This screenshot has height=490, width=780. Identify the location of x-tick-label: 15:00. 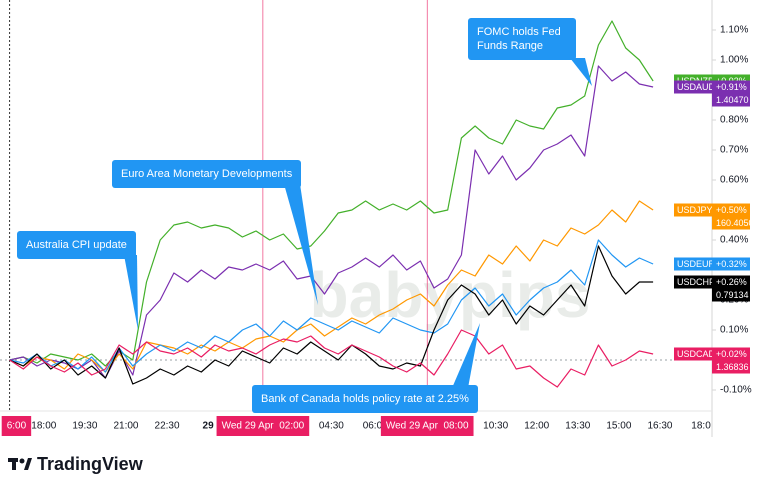
(618, 426).